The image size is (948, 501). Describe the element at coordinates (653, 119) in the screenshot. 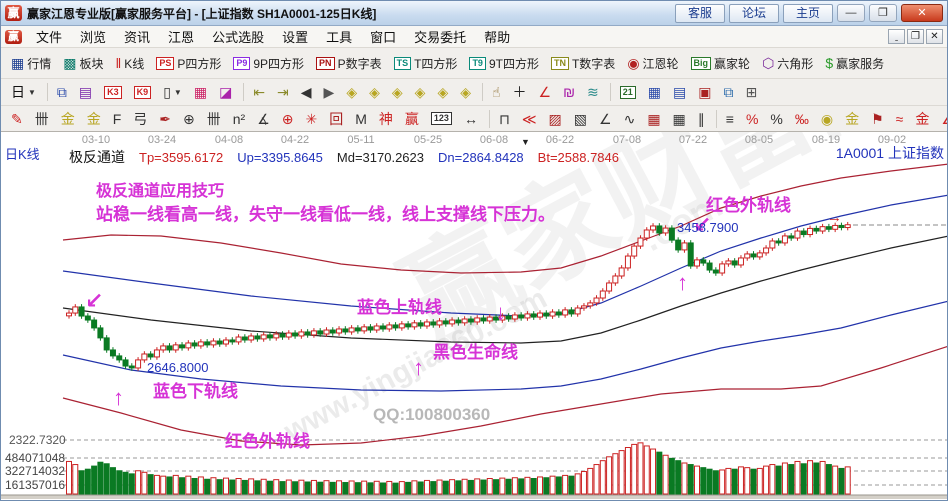

I see `grid-red-button: ▦` at that location.